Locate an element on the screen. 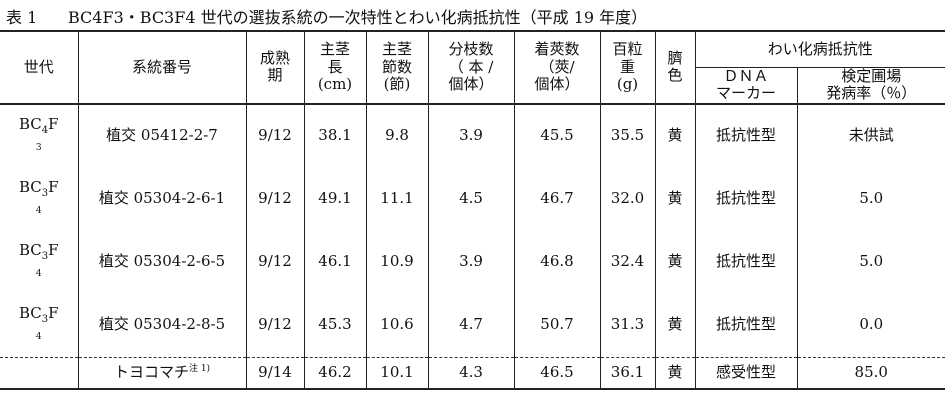  pods-cell: 50.7 is located at coordinates (556, 325).